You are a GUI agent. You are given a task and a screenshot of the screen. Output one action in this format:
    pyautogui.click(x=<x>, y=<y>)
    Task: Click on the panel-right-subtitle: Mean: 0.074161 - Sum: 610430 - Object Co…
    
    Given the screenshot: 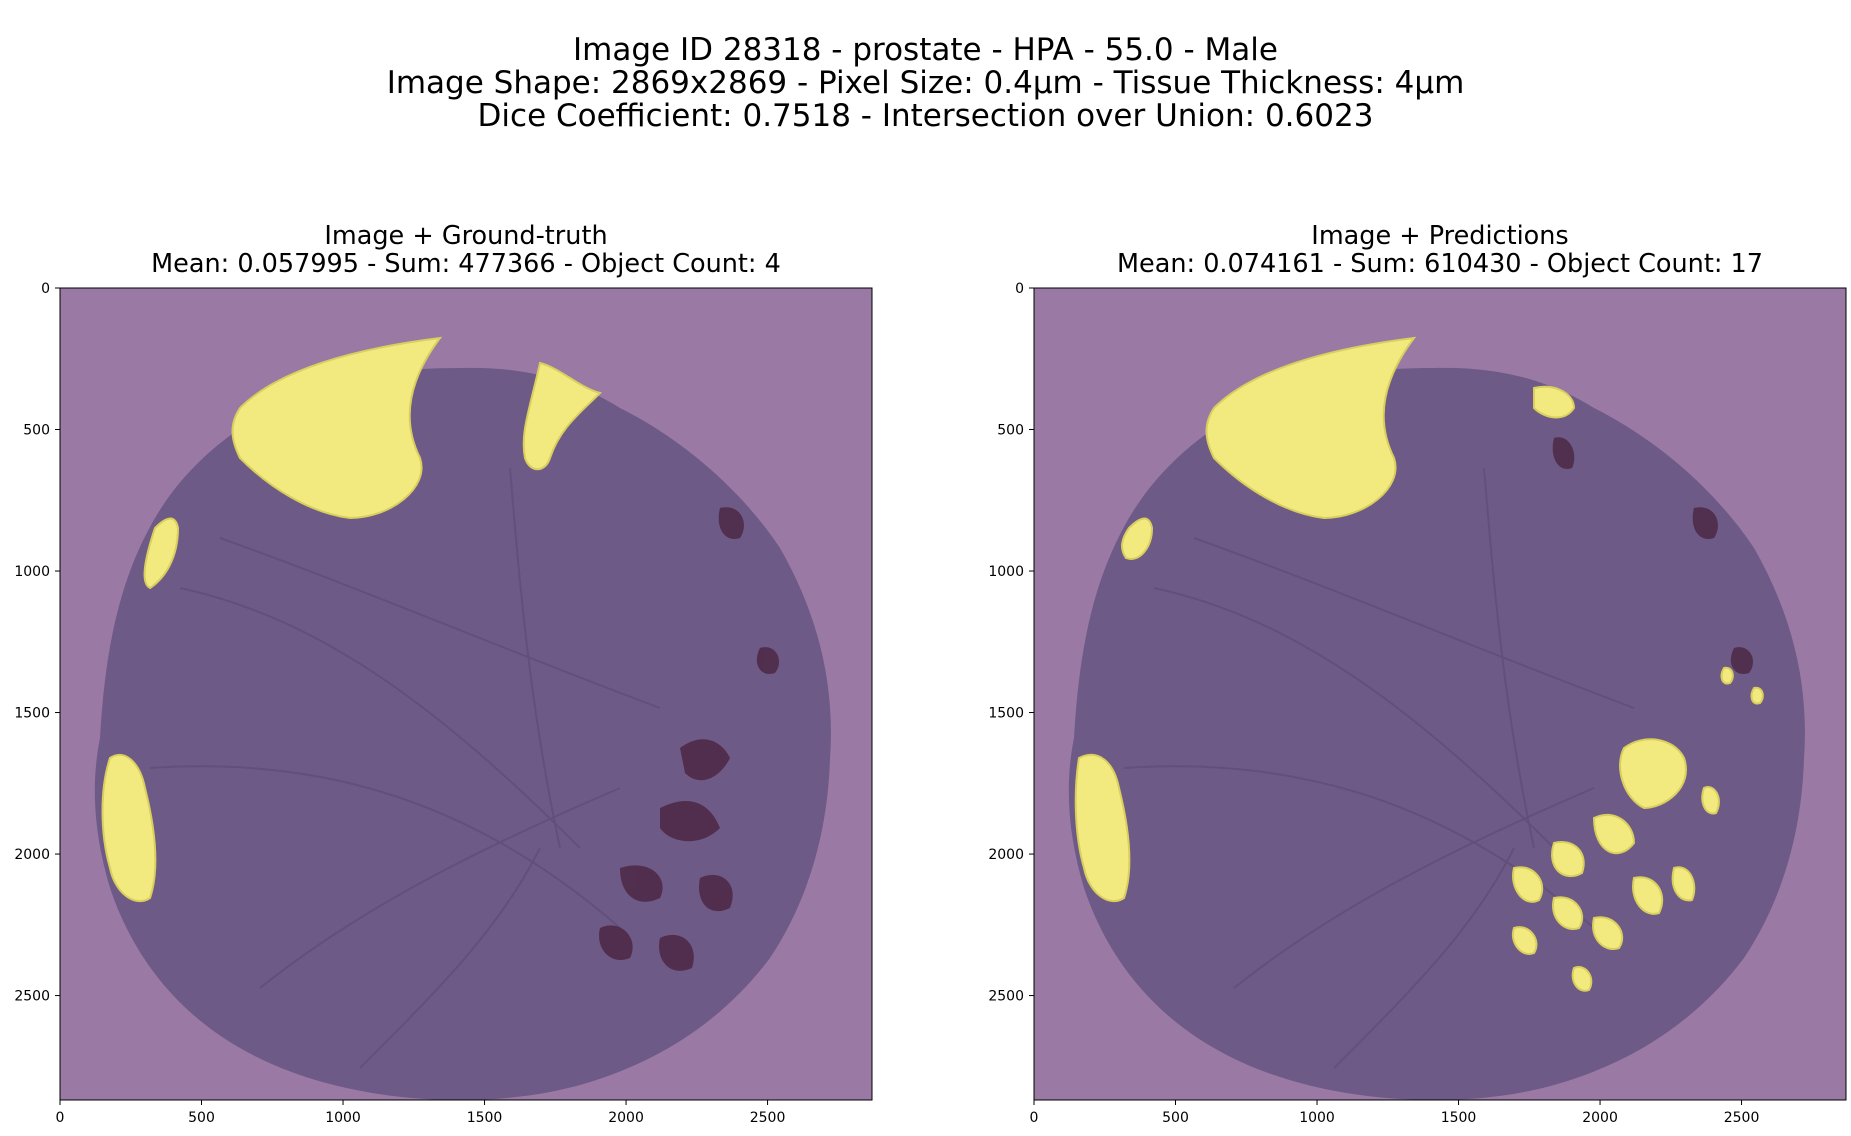 What is the action you would take?
    pyautogui.click(x=1440, y=264)
    